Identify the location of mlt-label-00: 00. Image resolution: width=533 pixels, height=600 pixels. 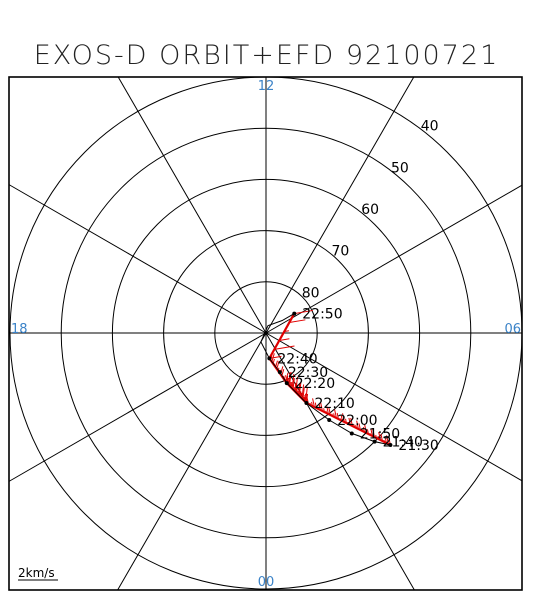
(266, 582).